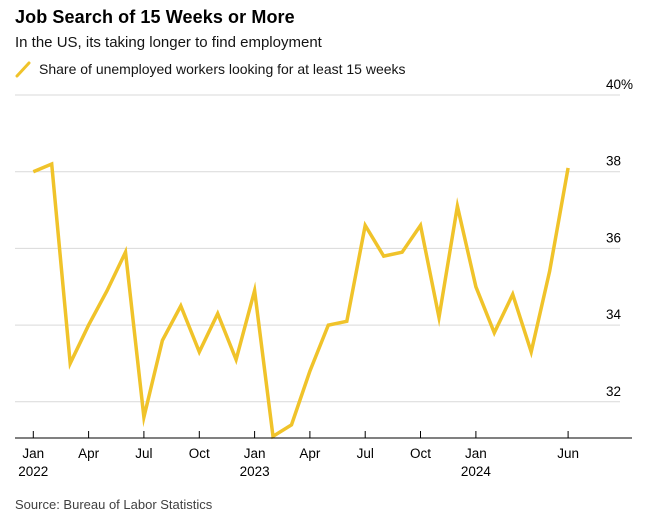 The image size is (647, 520). Describe the element at coordinates (255, 471) in the screenshot. I see `x-axis-label-year: 2023` at that location.